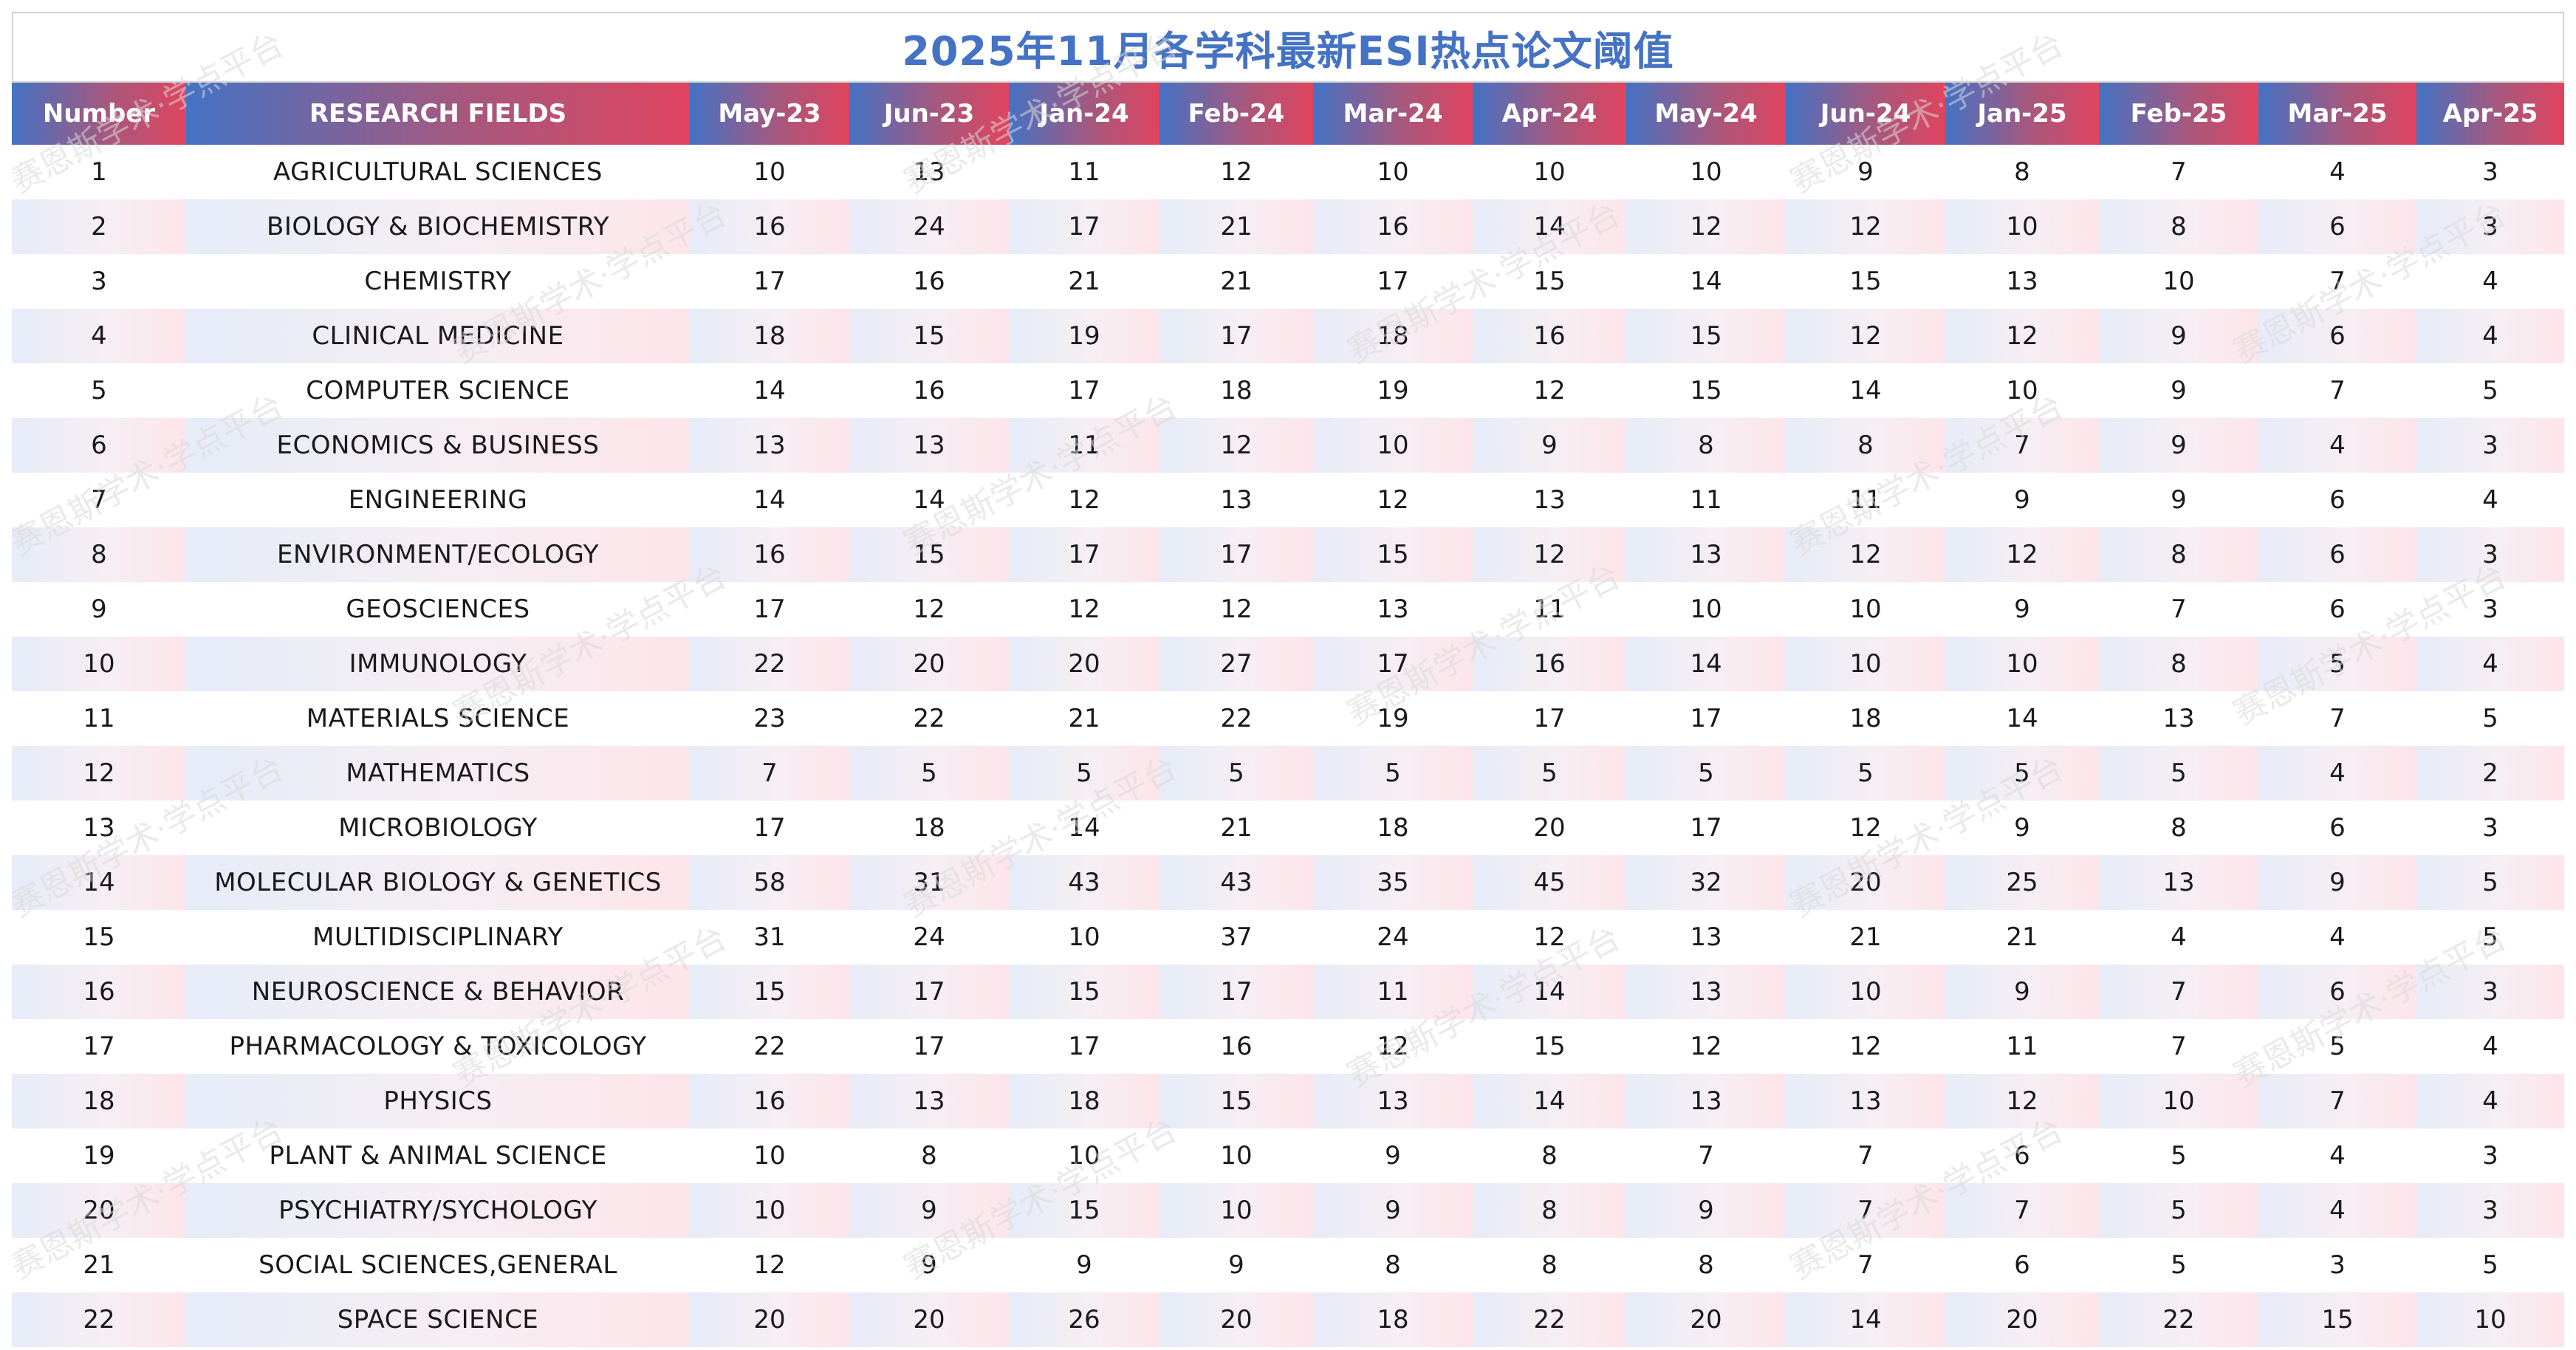 The height and width of the screenshot is (1350, 2576). What do you see at coordinates (1393, 882) in the screenshot?
I see `threshold-value: 35` at bounding box center [1393, 882].